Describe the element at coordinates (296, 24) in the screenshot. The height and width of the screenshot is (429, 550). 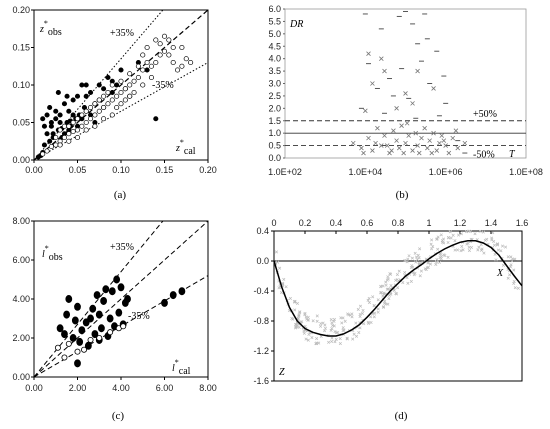
I see `panel-b-ylabel: DR` at that location.